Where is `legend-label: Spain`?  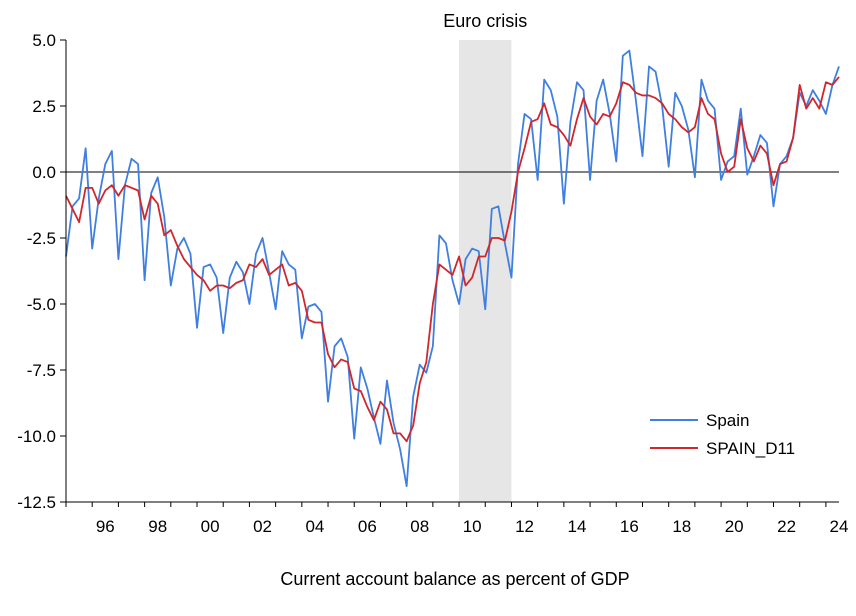
legend-label: Spain is located at coordinates (727, 420).